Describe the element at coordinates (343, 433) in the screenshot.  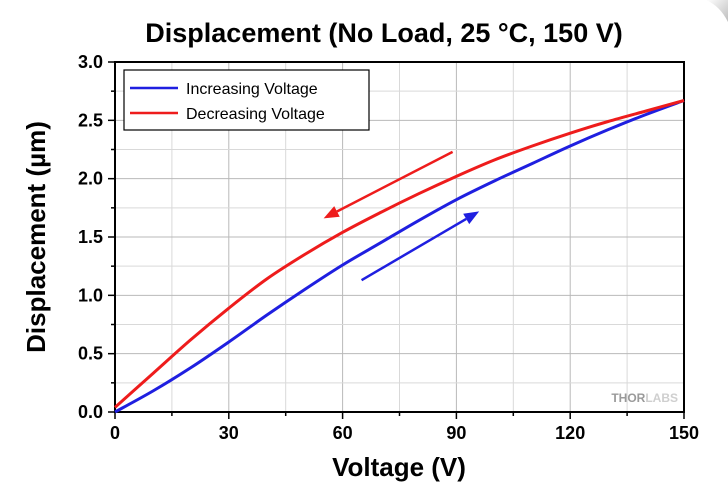
I see `x-tick-label: 60` at that location.